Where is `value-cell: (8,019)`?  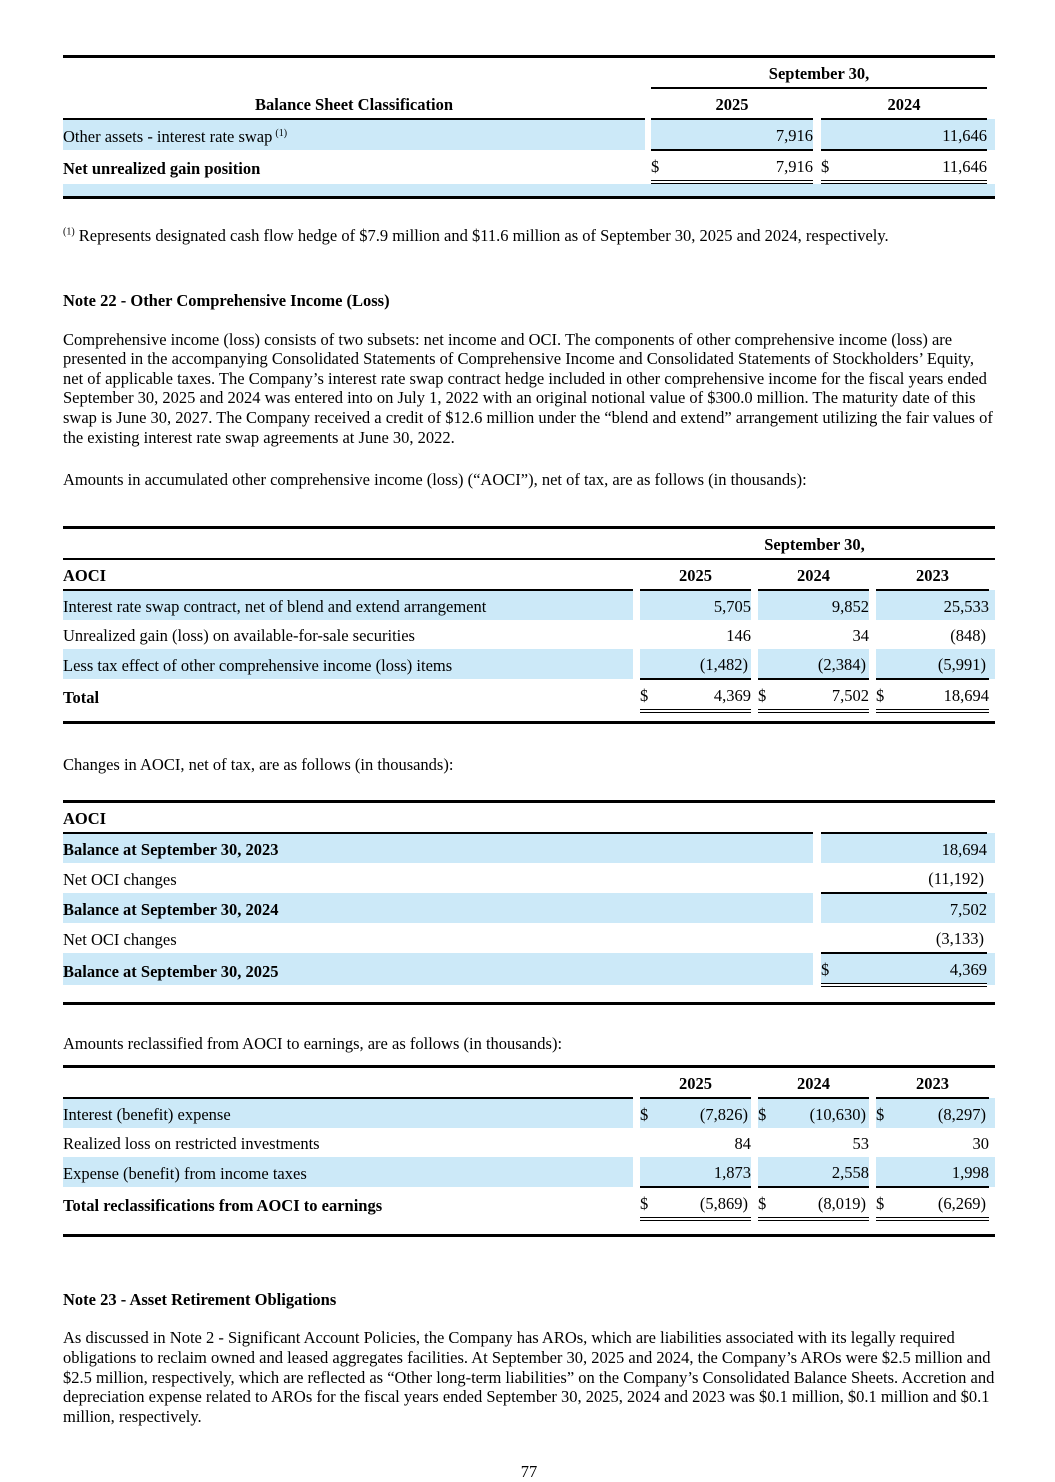 value-cell: (8,019) is located at coordinates (824, 1203).